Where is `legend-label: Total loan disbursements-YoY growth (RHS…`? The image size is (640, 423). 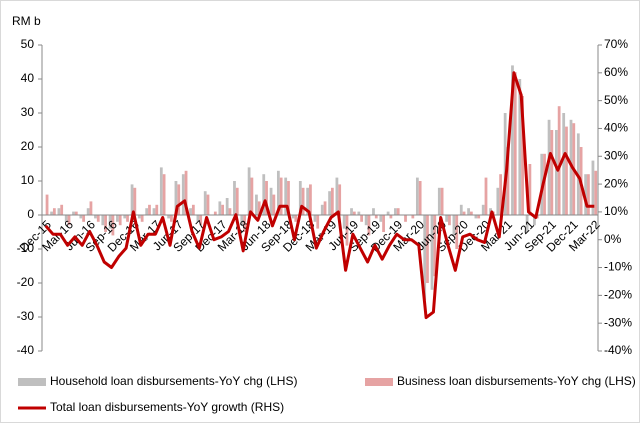
legend-label: Total loan disbursements-YoY growth (RHS… is located at coordinates (167, 407).